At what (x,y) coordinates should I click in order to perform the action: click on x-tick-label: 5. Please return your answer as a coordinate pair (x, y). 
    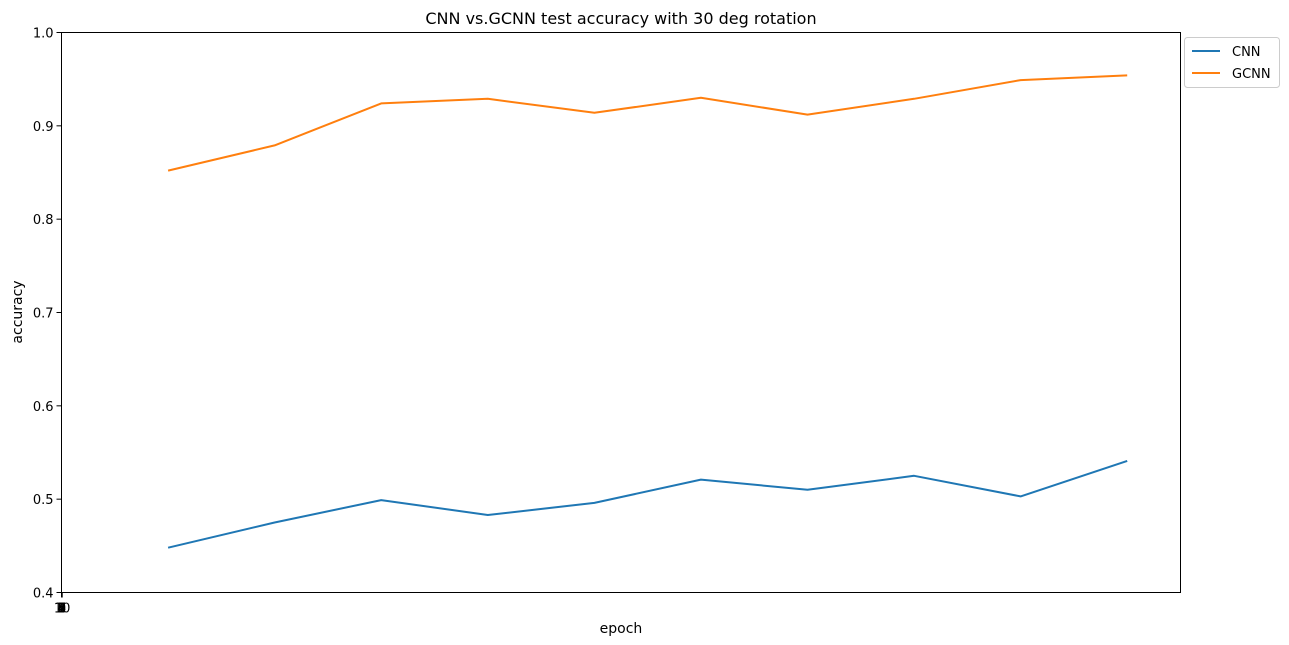
    Looking at the image, I should click on (62, 609).